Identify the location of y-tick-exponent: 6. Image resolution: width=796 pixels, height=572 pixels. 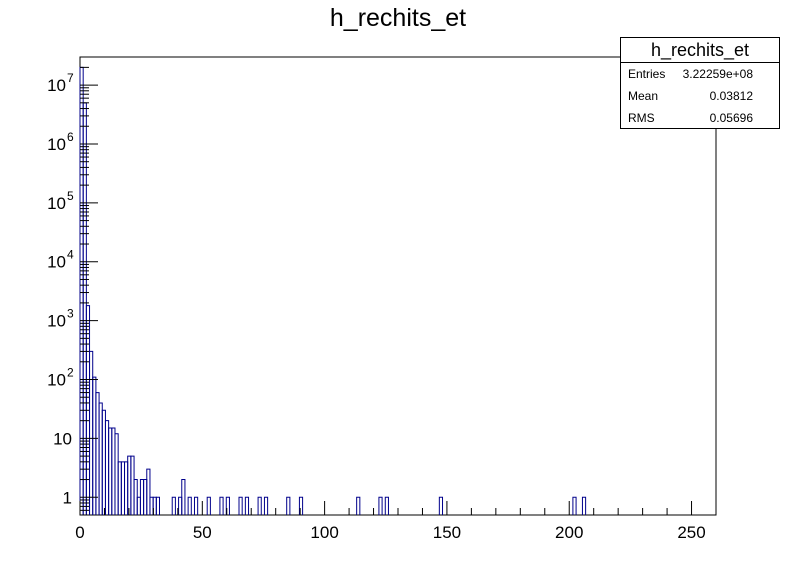
(70, 137).